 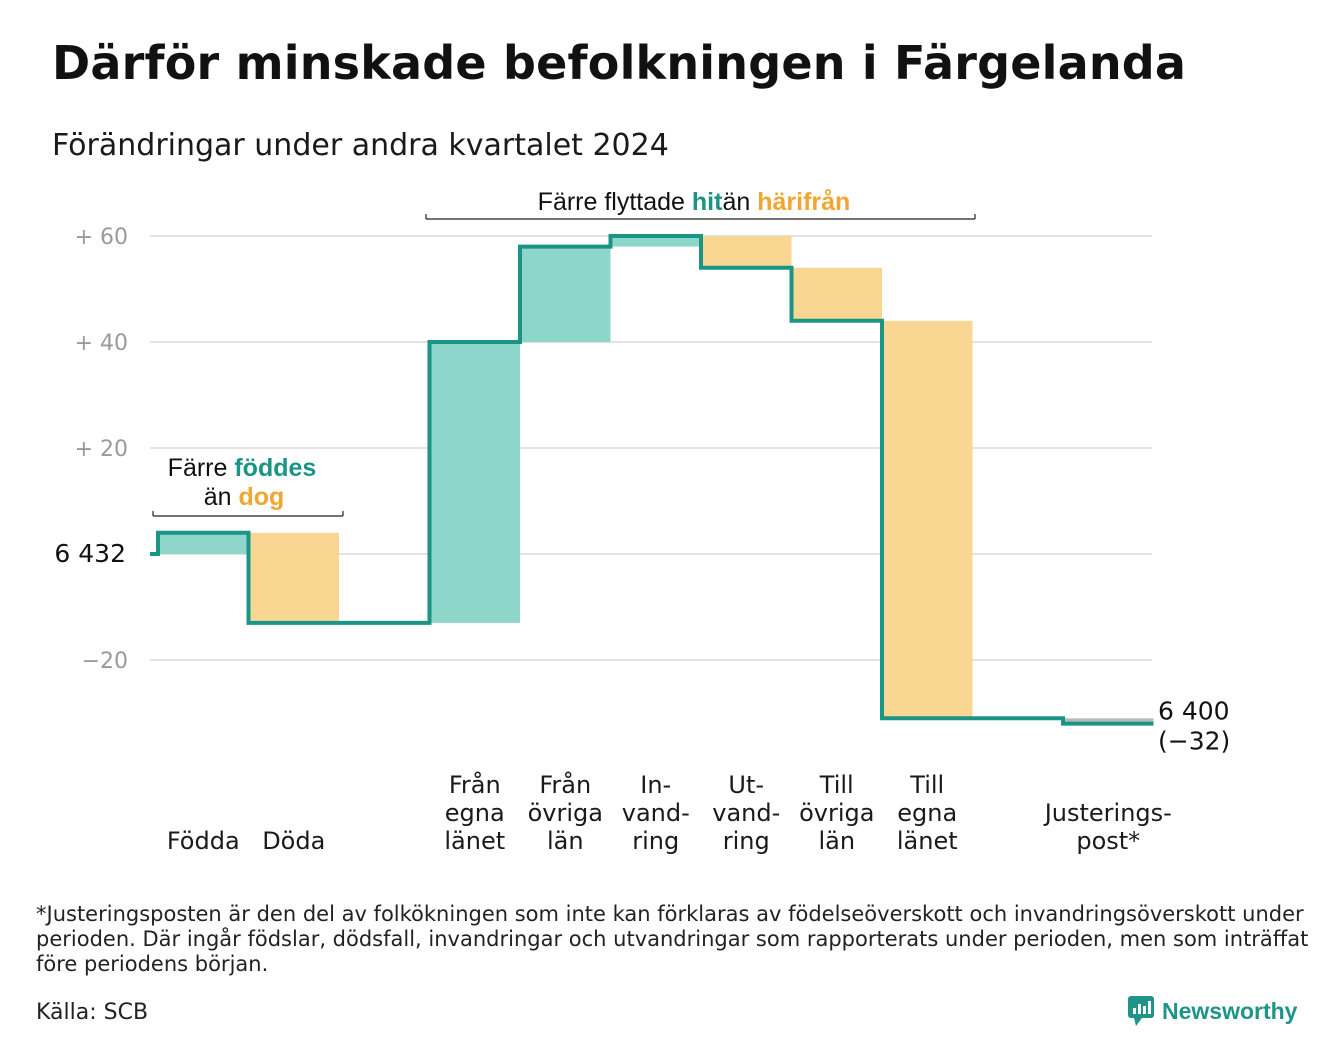 I want to click on migration-annotation-text: Färre flyttade hitän härifrån, so click(x=694, y=202).